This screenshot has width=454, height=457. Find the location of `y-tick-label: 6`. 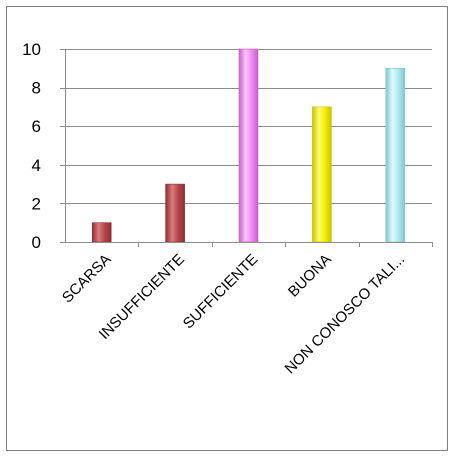

y-tick-label: 6 is located at coordinates (36, 126).